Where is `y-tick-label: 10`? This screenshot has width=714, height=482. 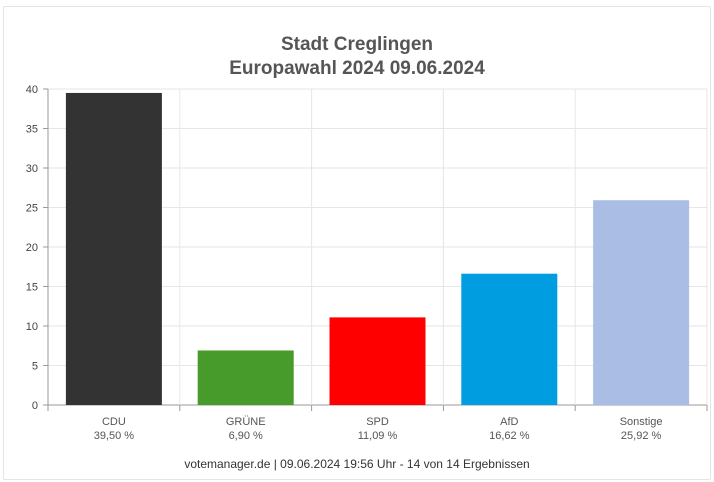
y-tick-label: 10 is located at coordinates (32, 327).